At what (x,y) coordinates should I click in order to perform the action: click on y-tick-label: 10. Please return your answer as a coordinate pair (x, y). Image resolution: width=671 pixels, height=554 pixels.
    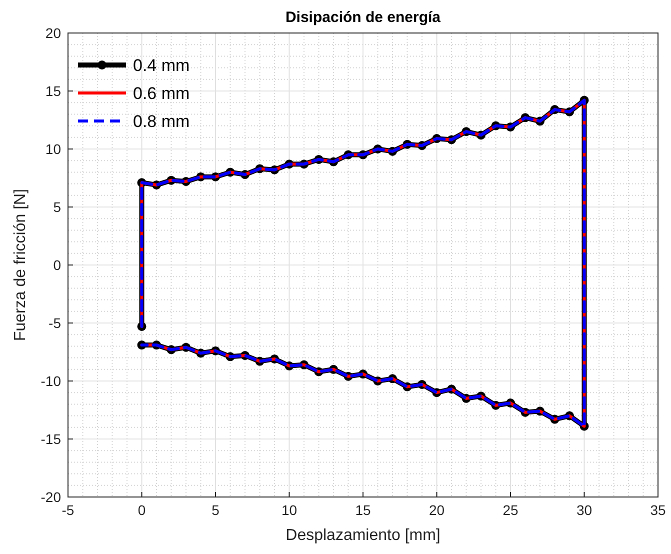
    Looking at the image, I should click on (53, 148).